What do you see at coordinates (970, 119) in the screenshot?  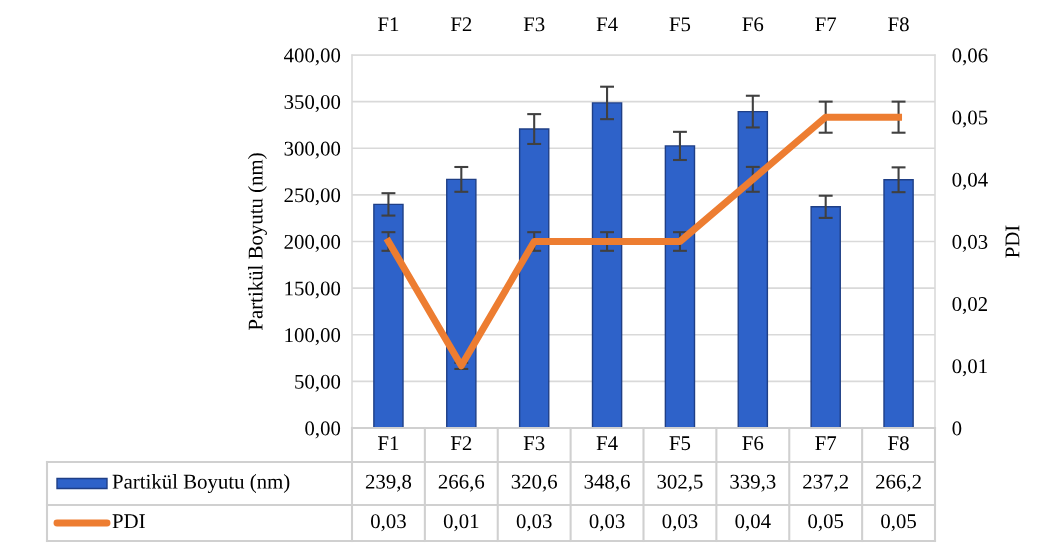 I see `y2-tick-label: 0,05` at bounding box center [970, 119].